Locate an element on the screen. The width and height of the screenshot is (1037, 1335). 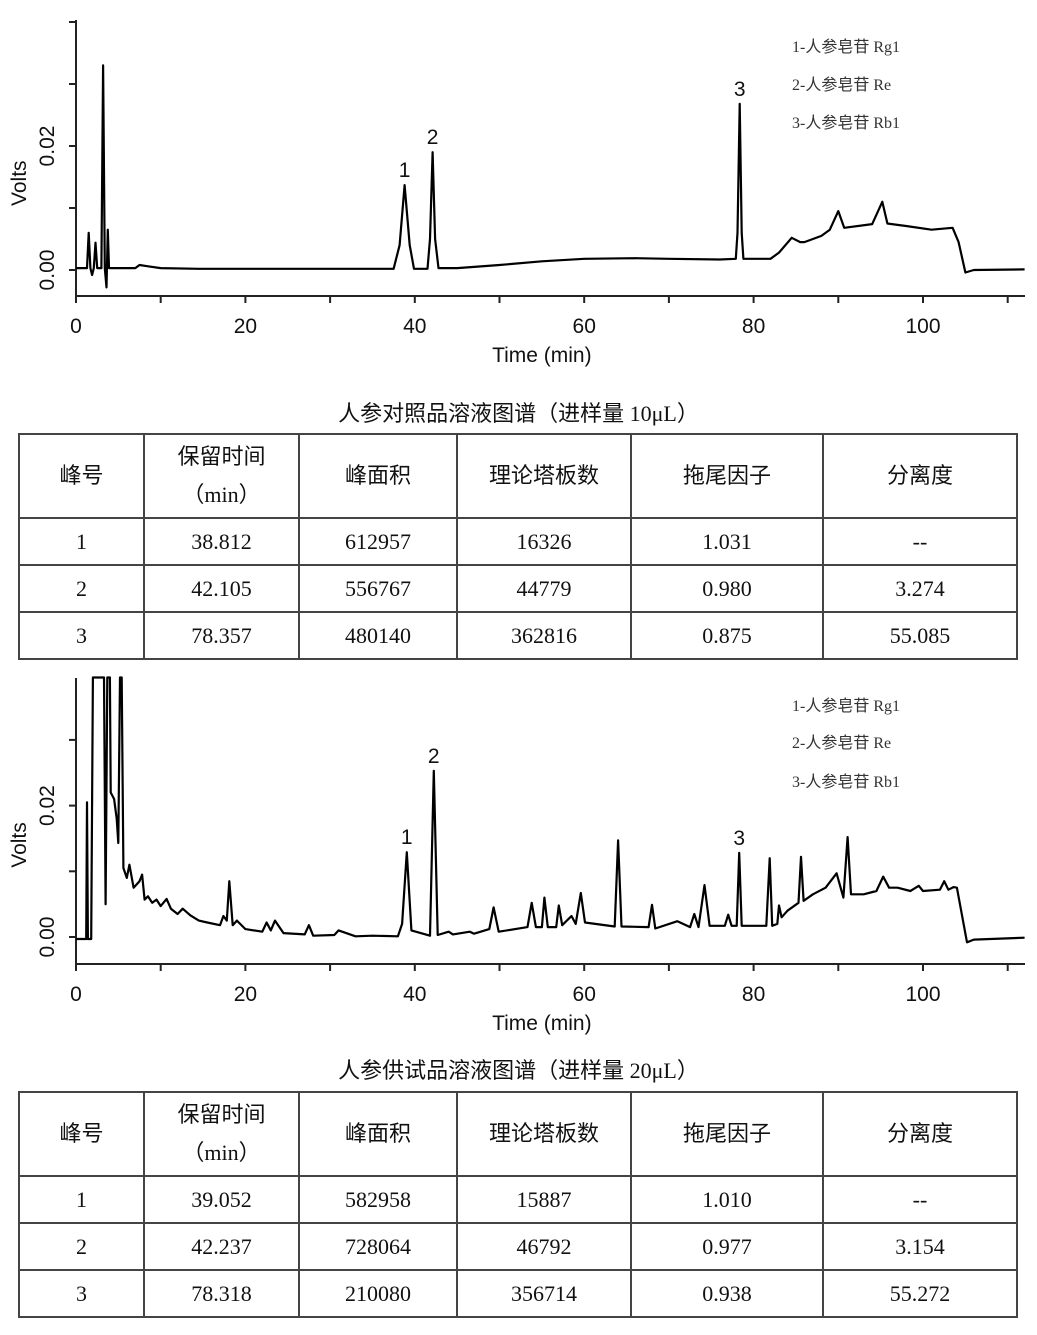
table-row: 3 78.318 210080 356714 0.938 55.272 is located at coordinates (518, 1293).